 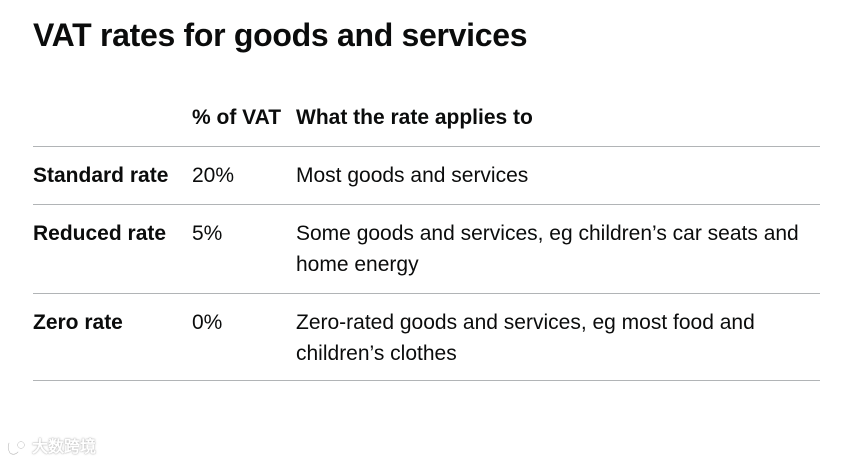 I want to click on row-band-label: Zero rate, so click(x=112, y=337).